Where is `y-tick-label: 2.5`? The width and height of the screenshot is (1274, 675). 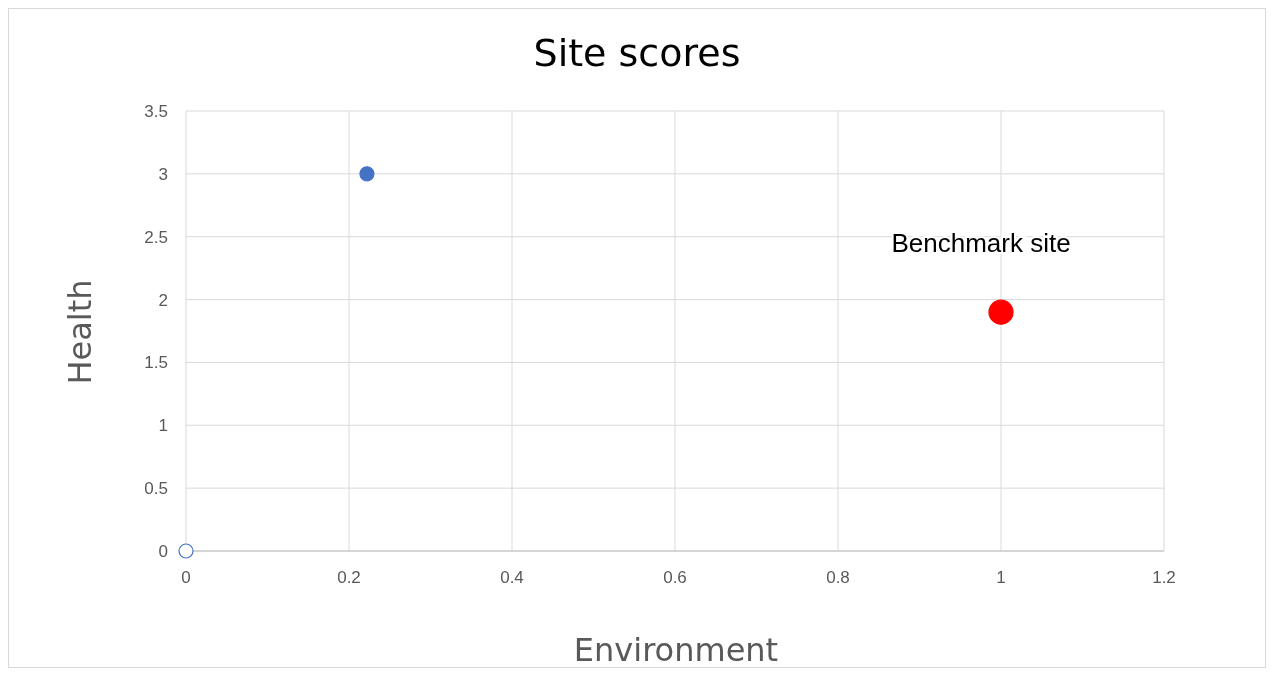
y-tick-label: 2.5 is located at coordinates (156, 237).